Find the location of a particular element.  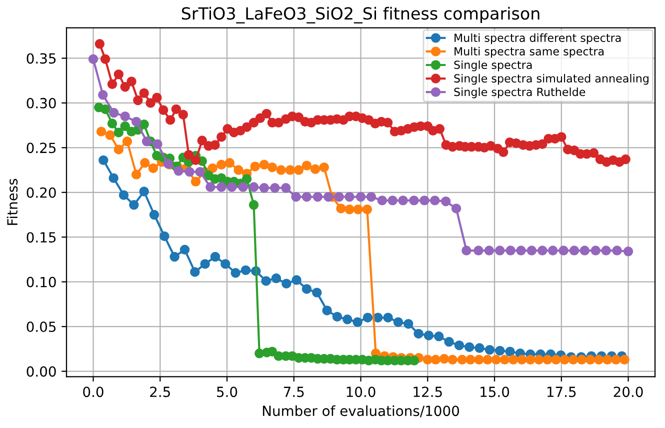

x-tick-label: 10.0 is located at coordinates (361, 392).